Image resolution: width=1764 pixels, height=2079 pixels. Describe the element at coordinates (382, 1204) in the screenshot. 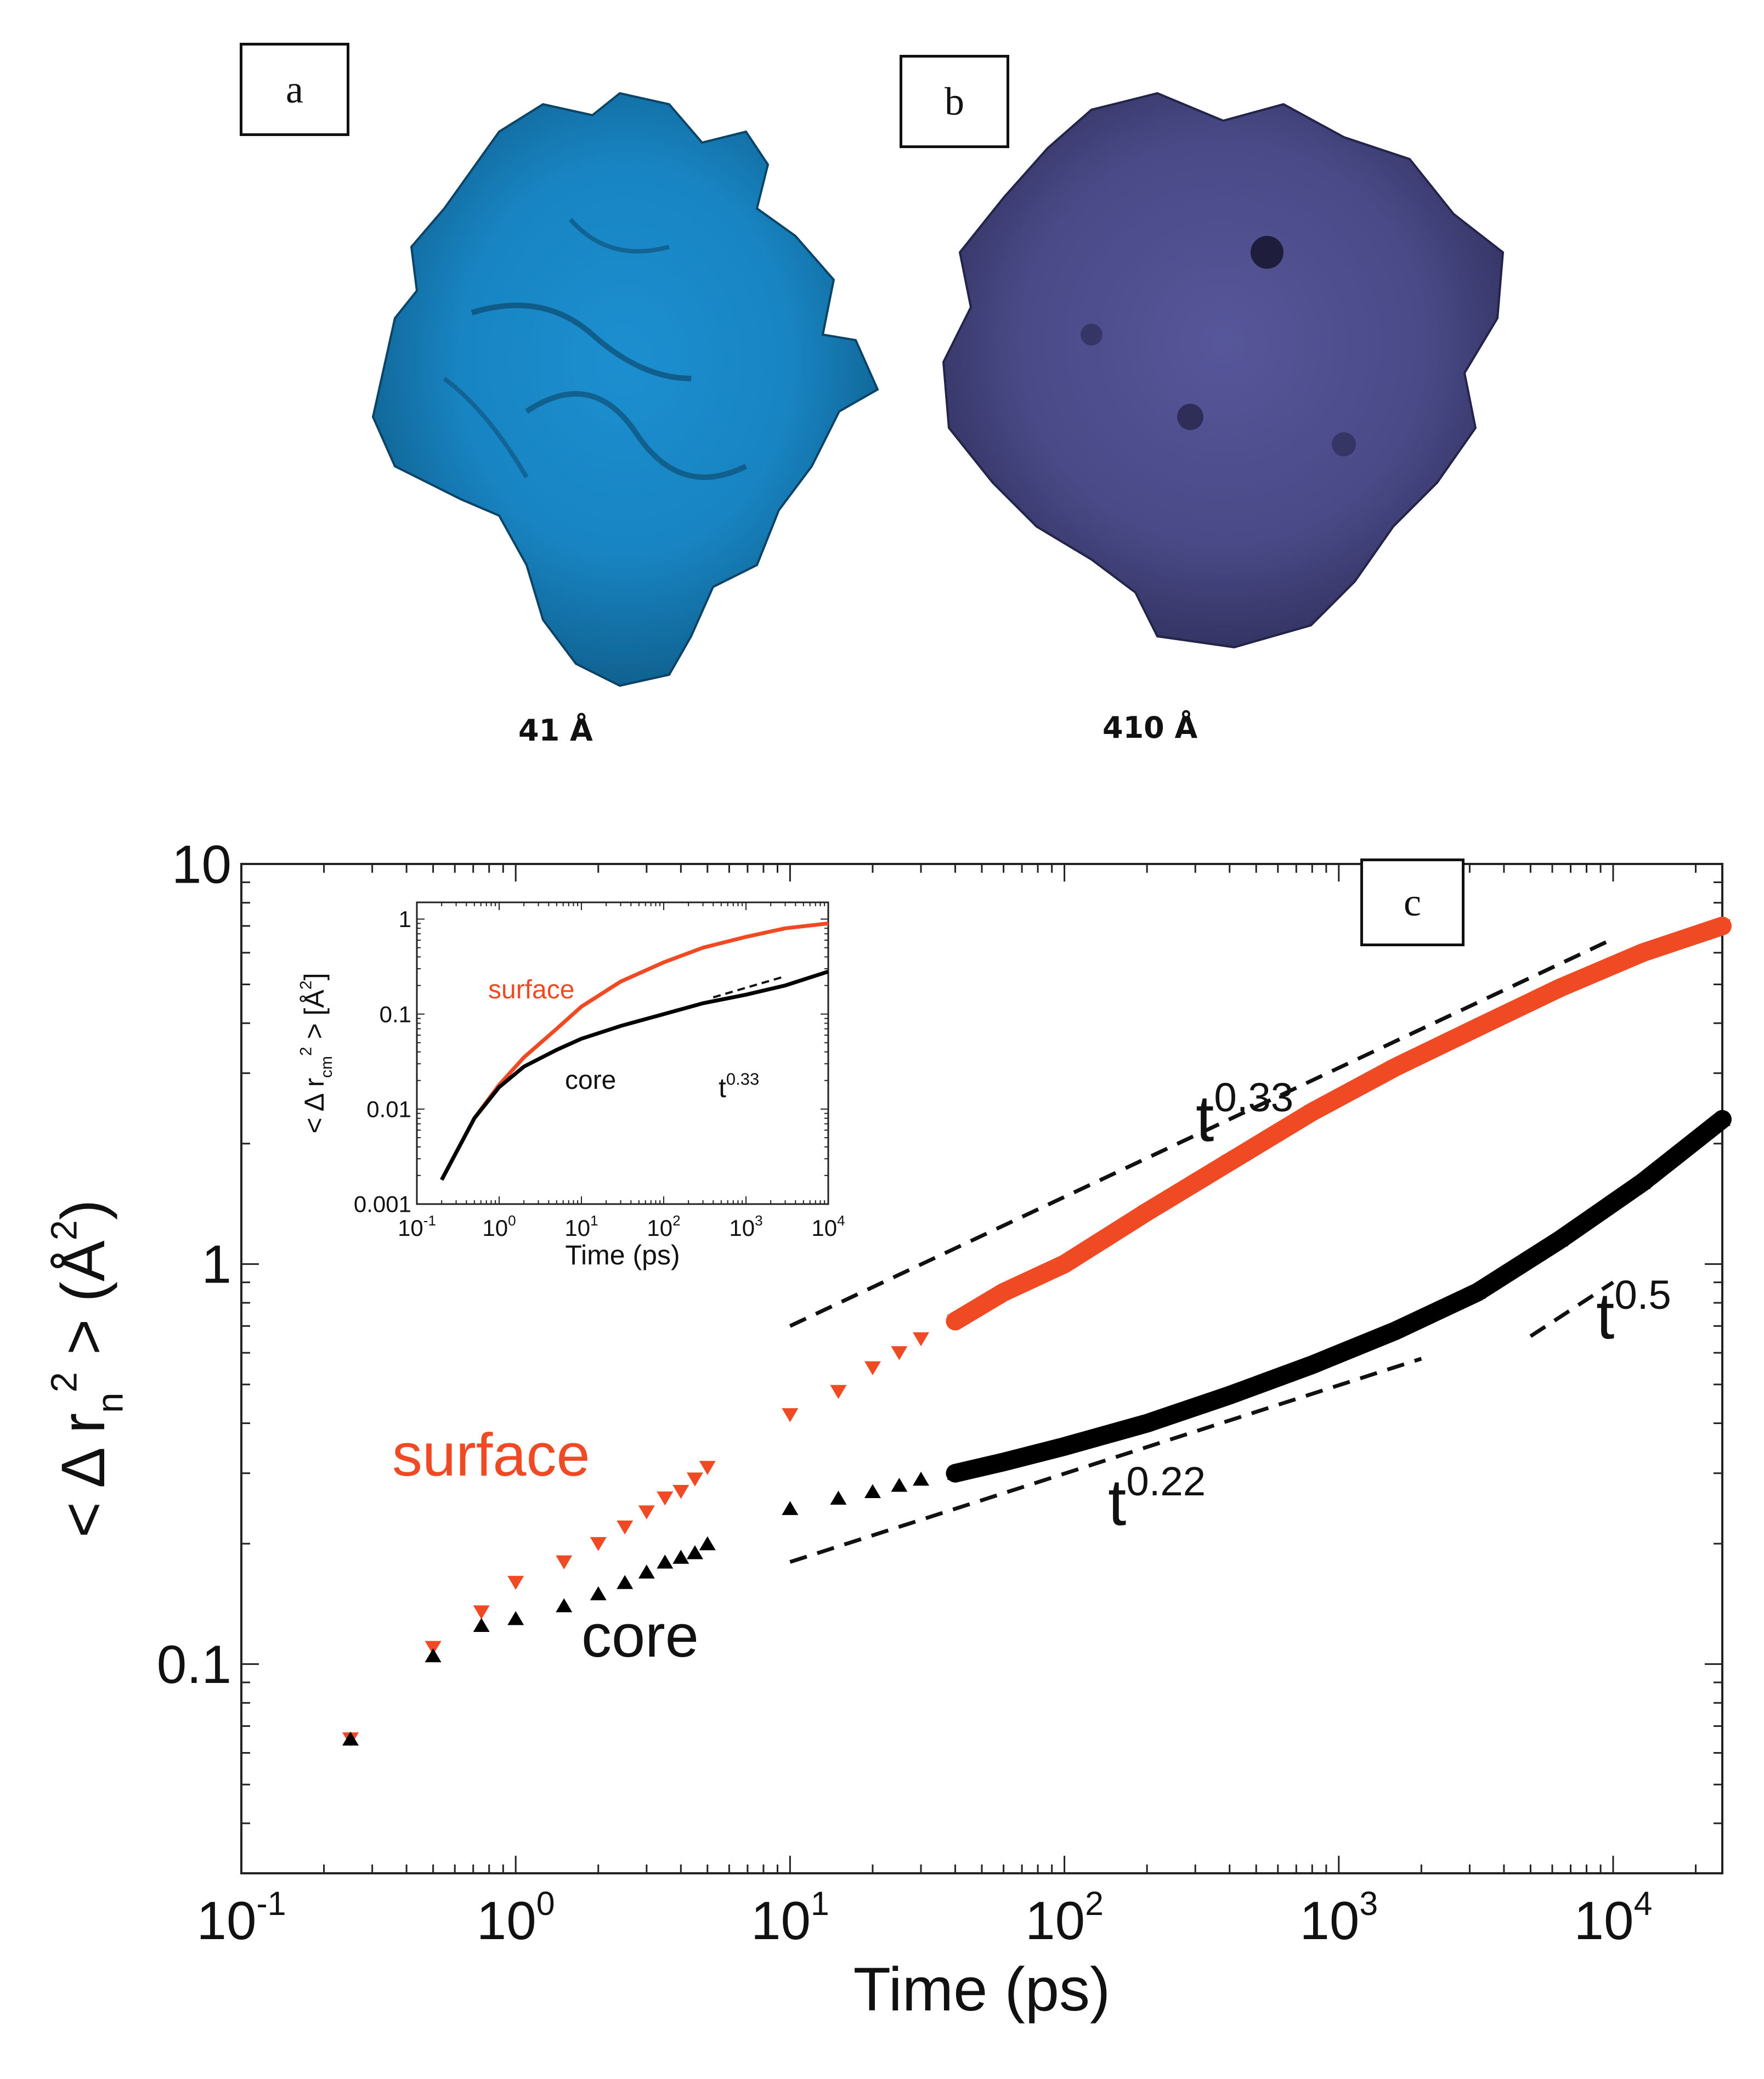

I see `inset-y-tick-label: 0.001` at that location.